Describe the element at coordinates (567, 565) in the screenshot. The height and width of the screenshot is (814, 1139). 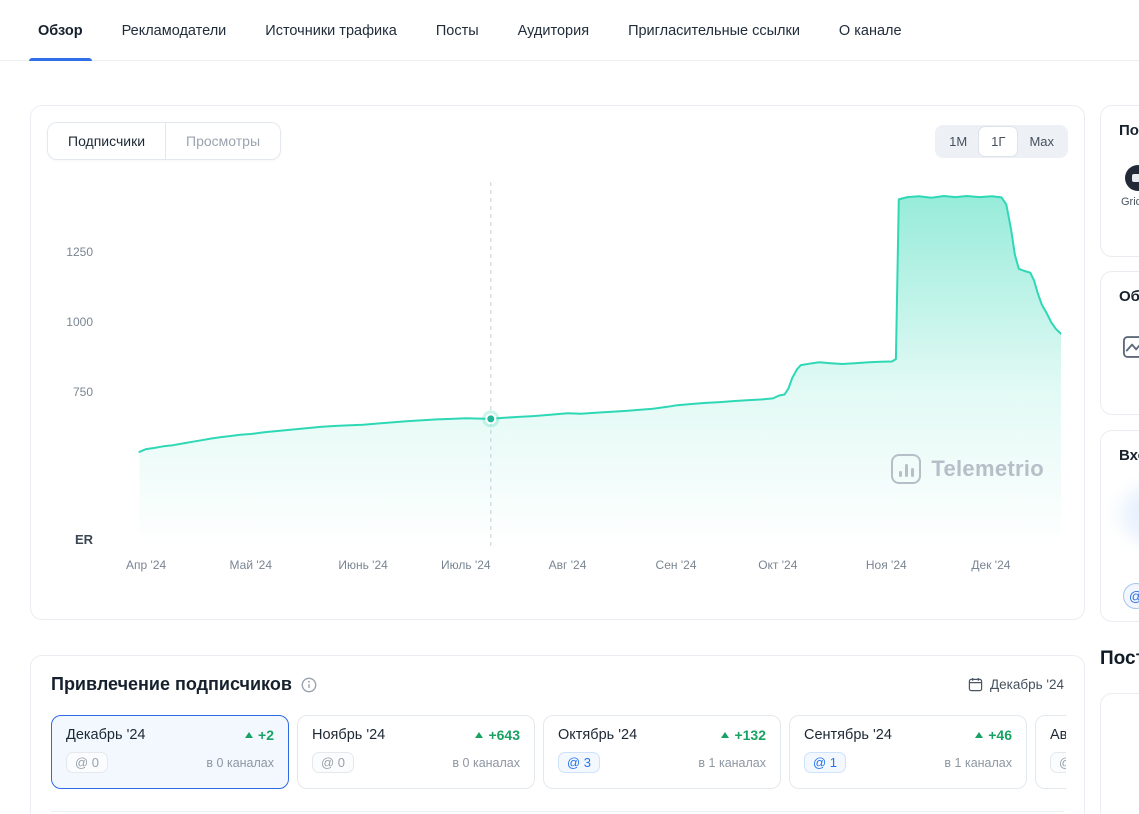
I see `x-axis-label: Авг '24` at that location.